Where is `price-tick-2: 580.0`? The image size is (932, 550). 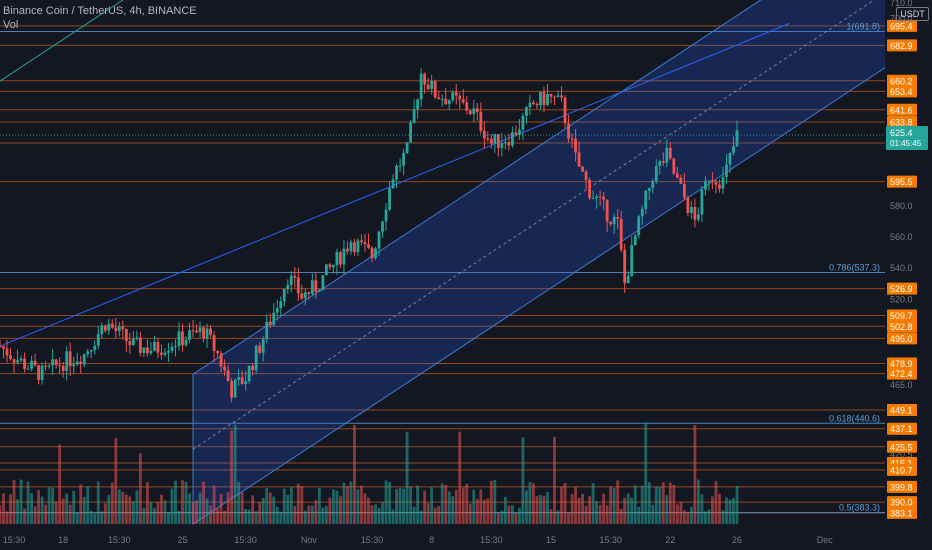 price-tick-2: 580.0 is located at coordinates (901, 206).